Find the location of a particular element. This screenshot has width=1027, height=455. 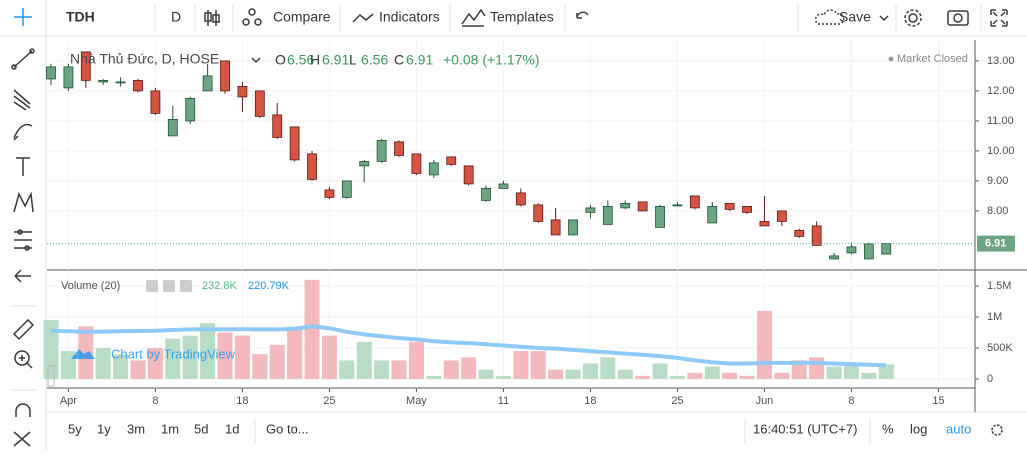

toolbar-button: Indicators is located at coordinates (409, 17).